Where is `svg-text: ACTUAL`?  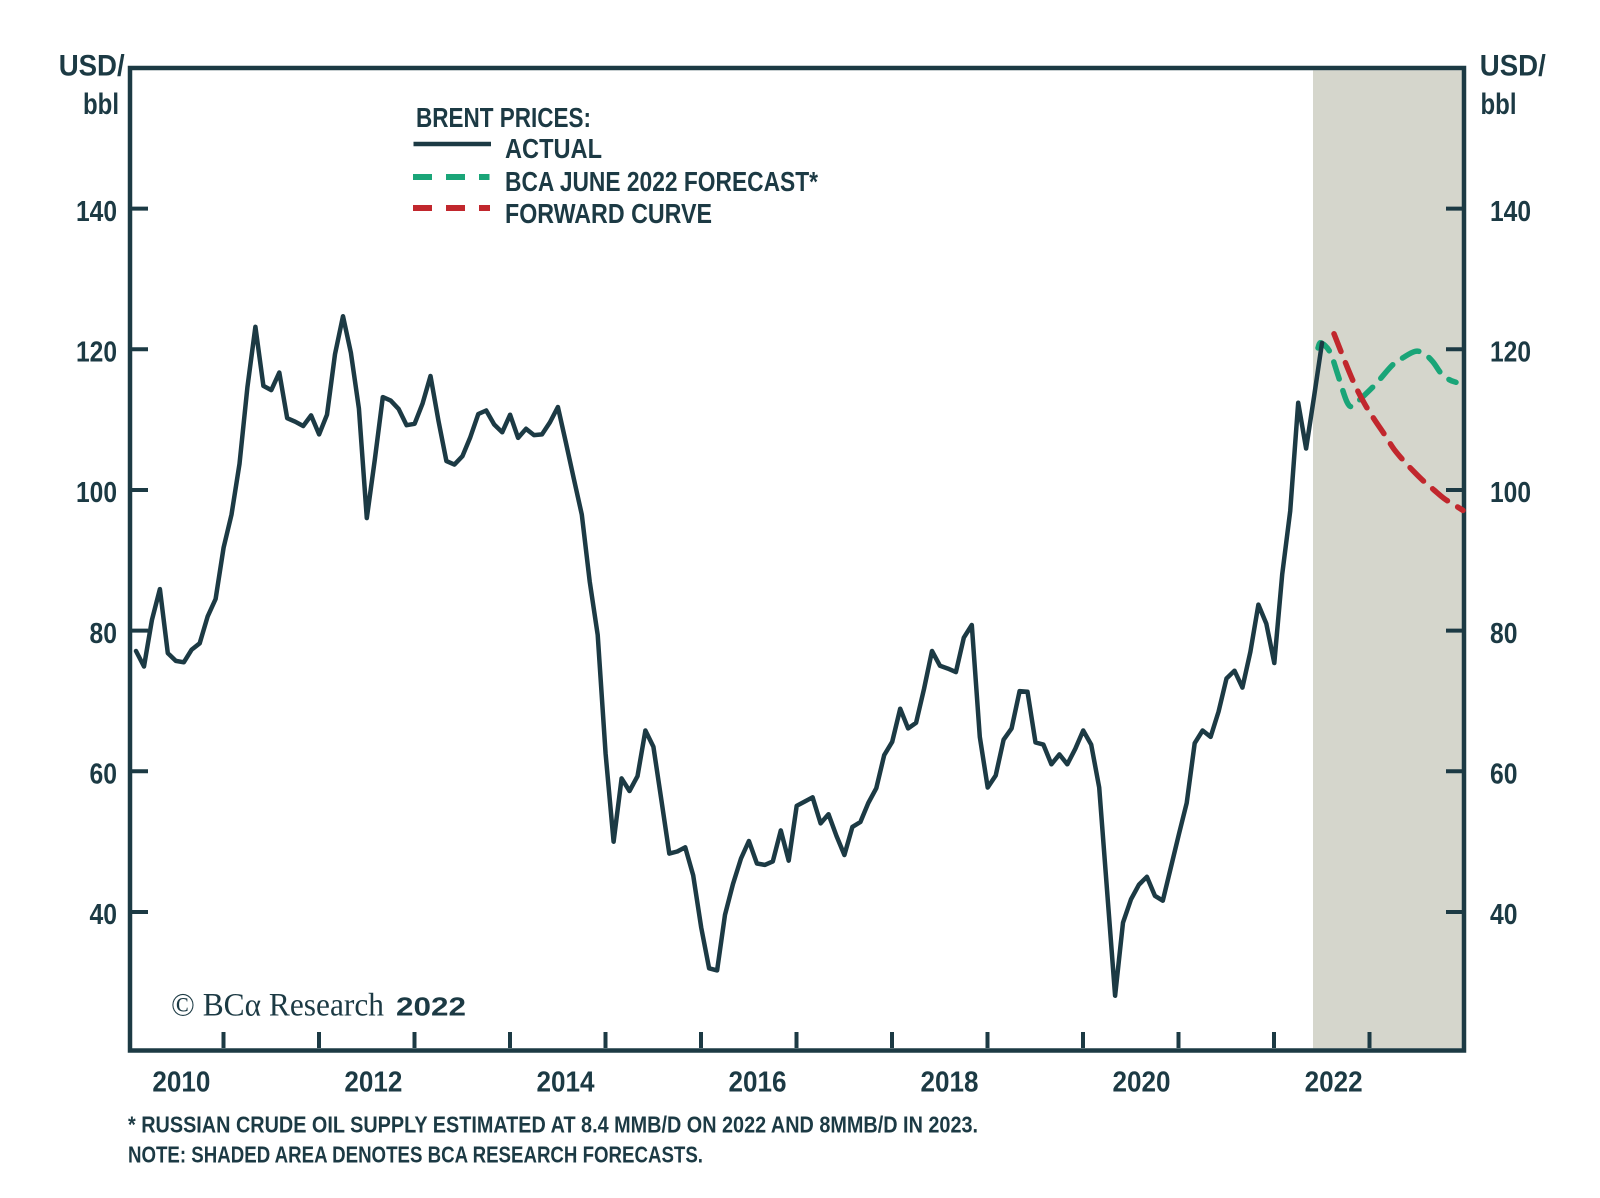
svg-text: ACTUAL is located at coordinates (553, 148).